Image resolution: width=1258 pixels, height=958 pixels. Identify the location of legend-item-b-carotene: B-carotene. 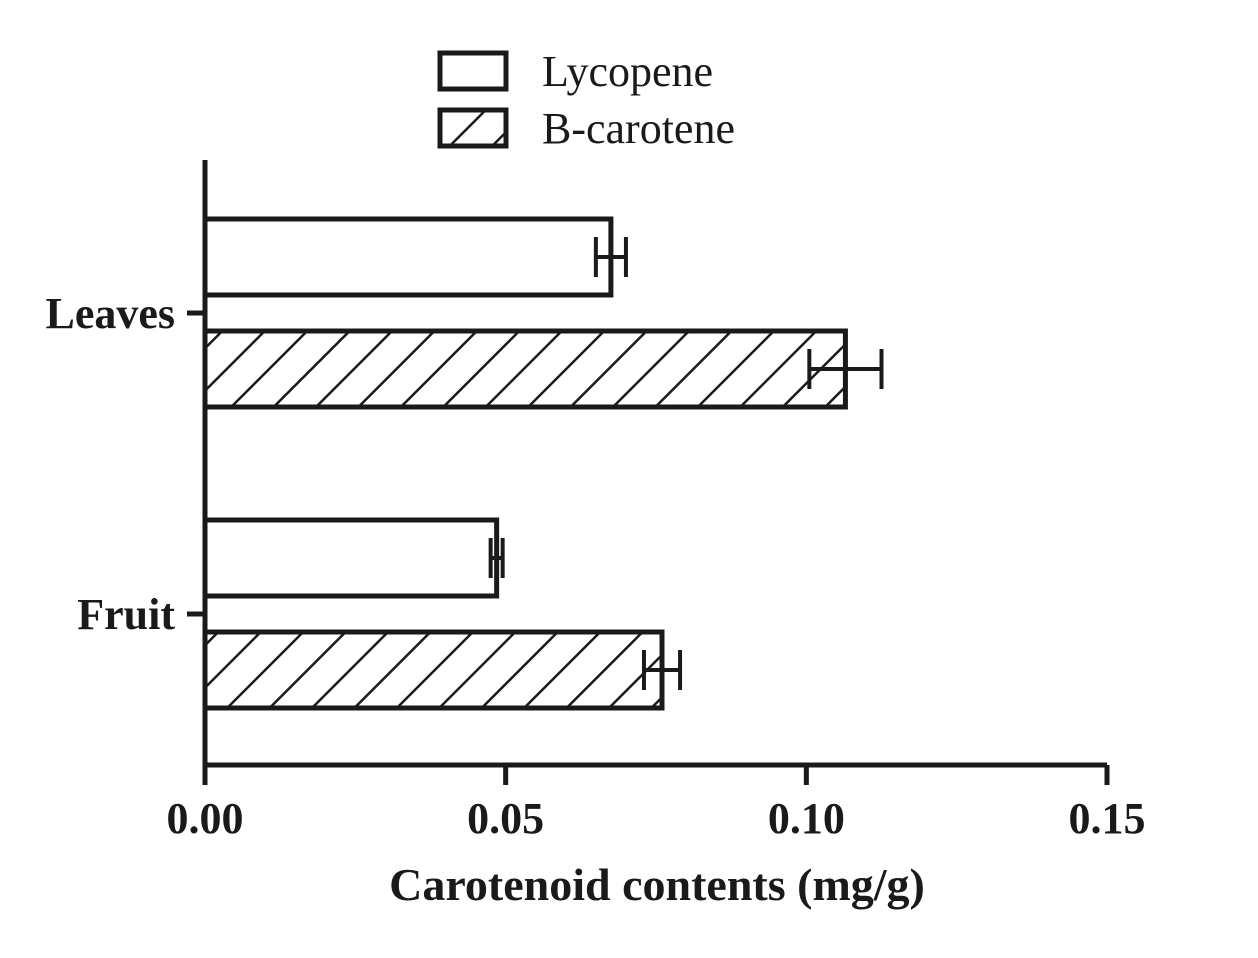
(586, 128).